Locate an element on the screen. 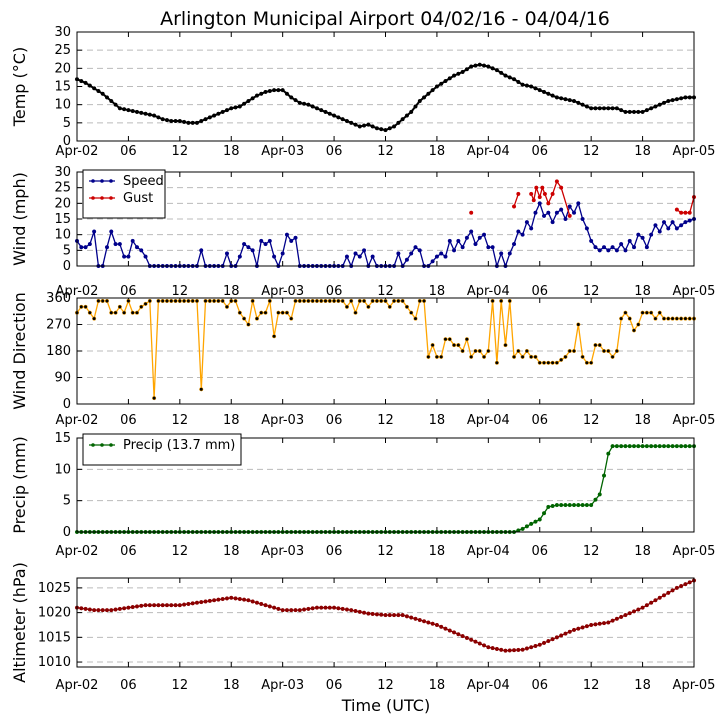  y-tick-label: 0 is located at coordinates (67, 141).